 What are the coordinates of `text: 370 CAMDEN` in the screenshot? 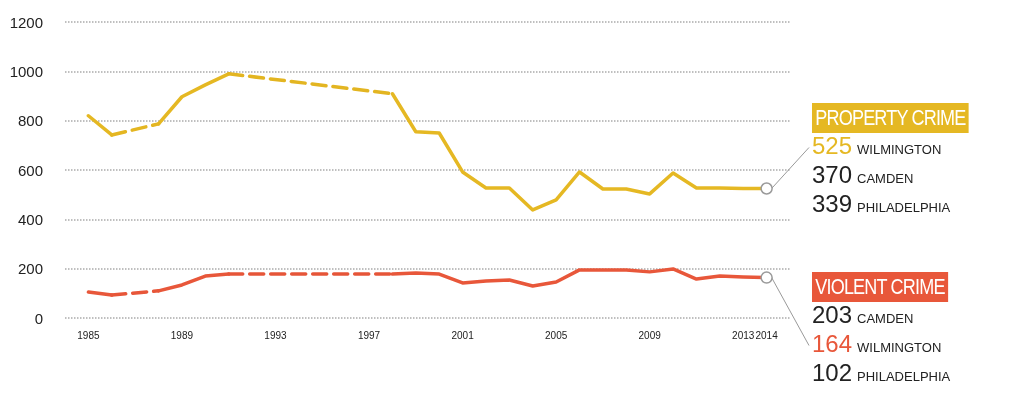 It's located at (863, 175).